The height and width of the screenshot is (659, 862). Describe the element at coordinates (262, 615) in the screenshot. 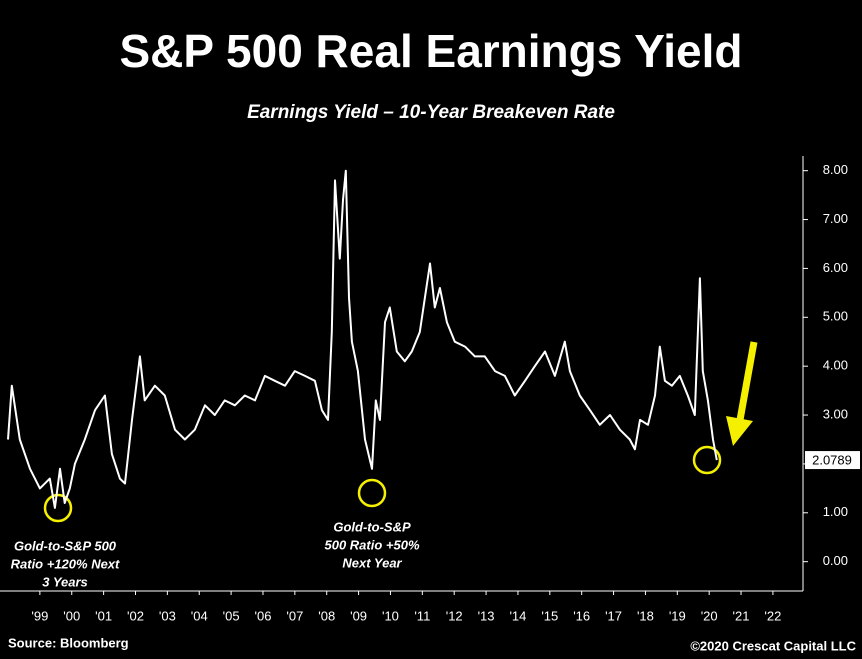

I see `x-tick-label: '06` at that location.